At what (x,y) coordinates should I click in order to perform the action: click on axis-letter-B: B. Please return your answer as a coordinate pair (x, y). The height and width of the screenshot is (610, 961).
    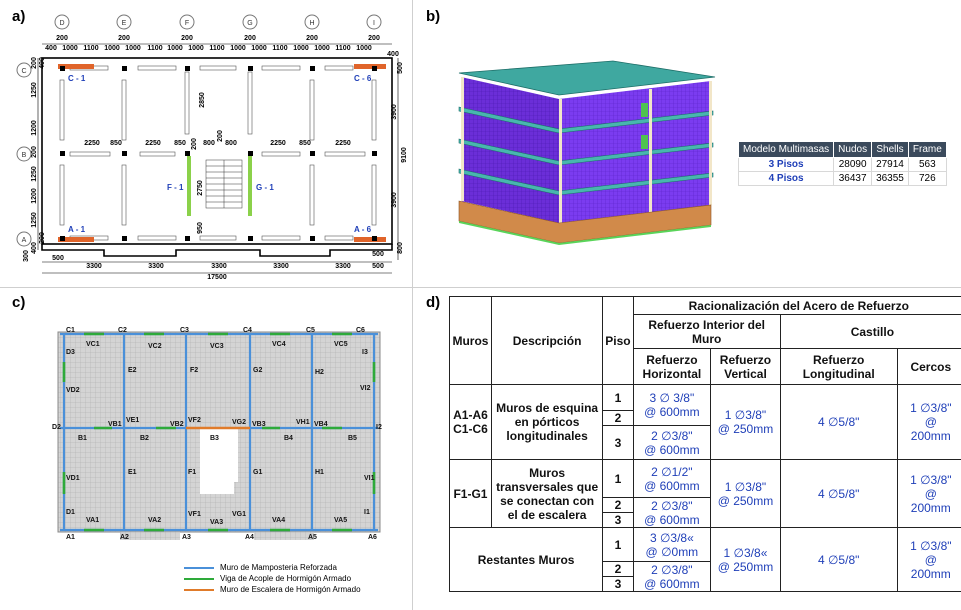
    Looking at the image, I should click on (24, 155).